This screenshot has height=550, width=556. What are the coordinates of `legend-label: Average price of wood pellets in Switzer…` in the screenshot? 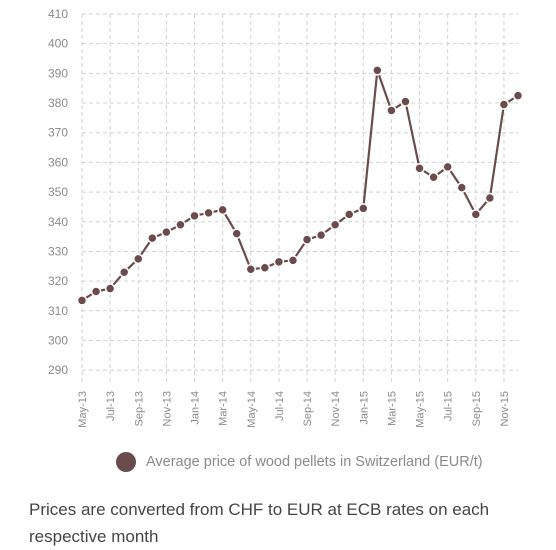 It's located at (314, 462).